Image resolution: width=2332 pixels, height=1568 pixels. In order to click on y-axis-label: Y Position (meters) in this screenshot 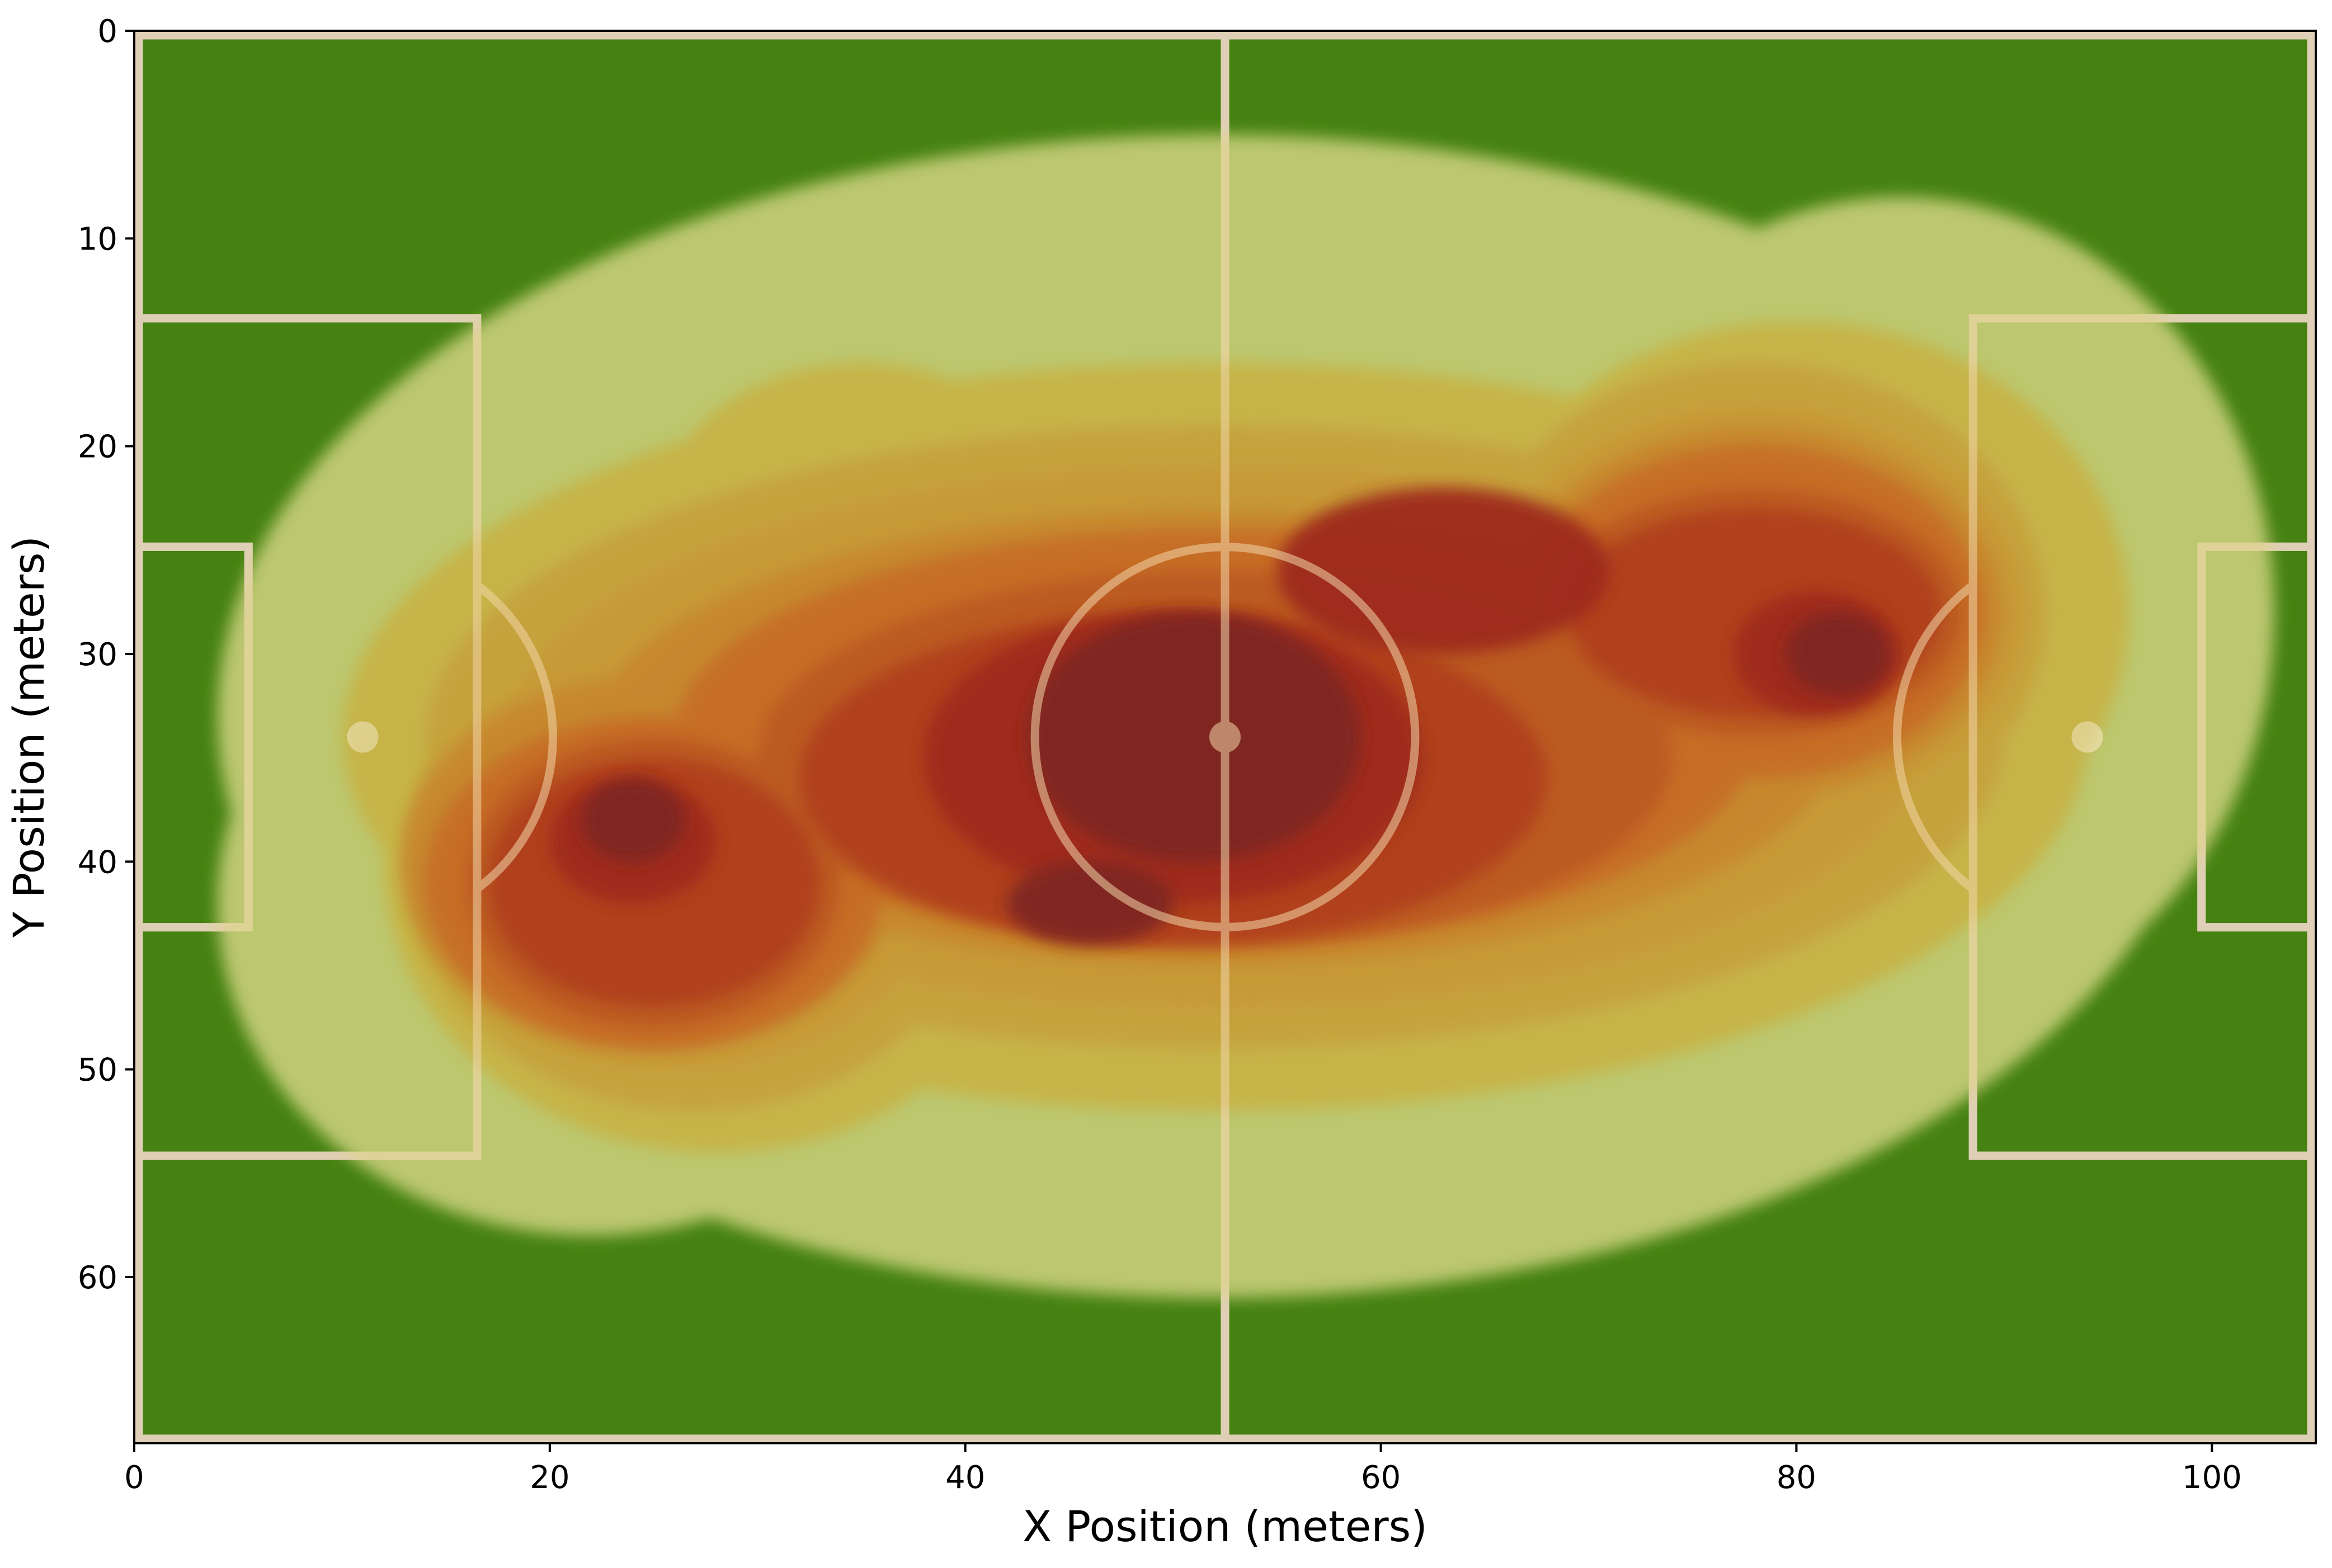, I will do `click(29, 737)`.